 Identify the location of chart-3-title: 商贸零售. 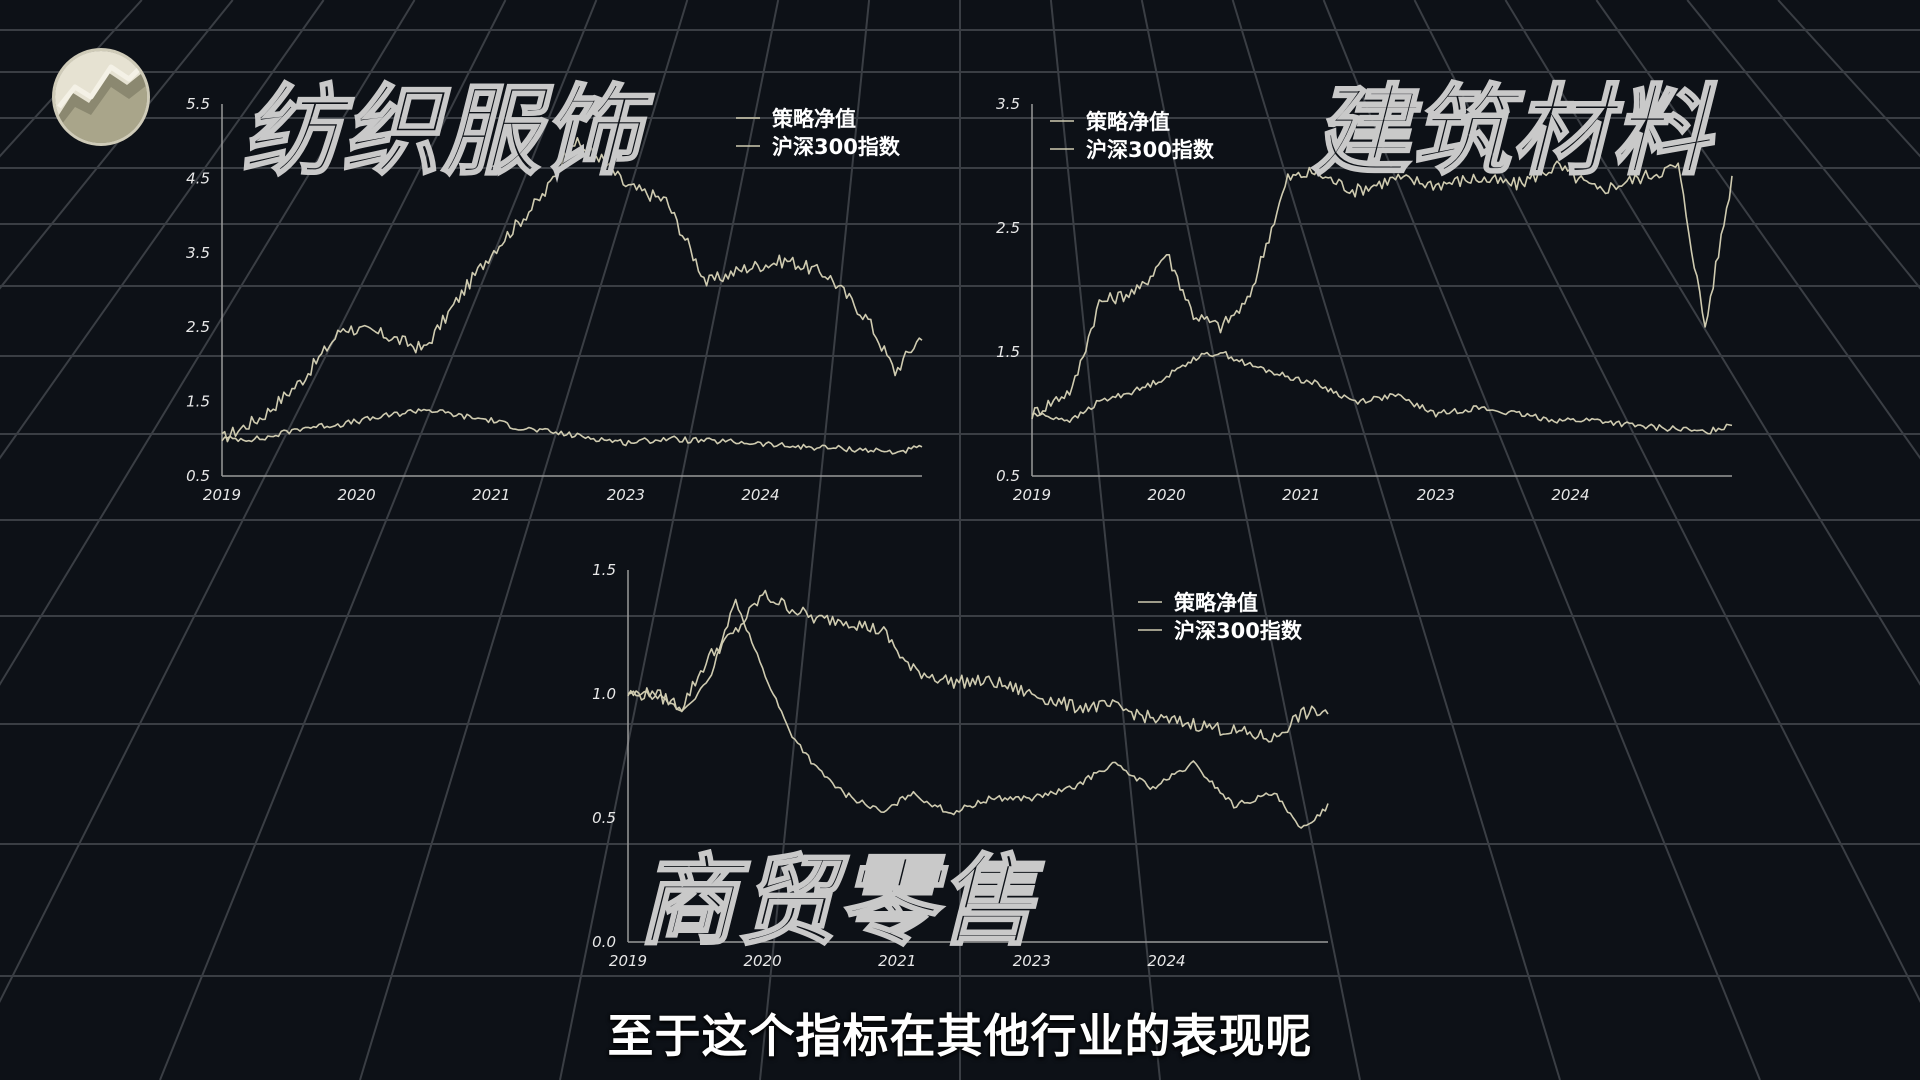
(838, 902).